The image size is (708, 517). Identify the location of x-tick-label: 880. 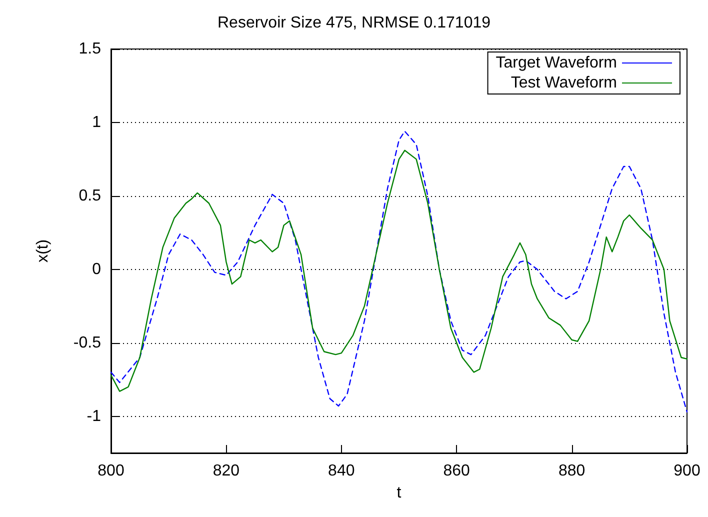
(572, 471).